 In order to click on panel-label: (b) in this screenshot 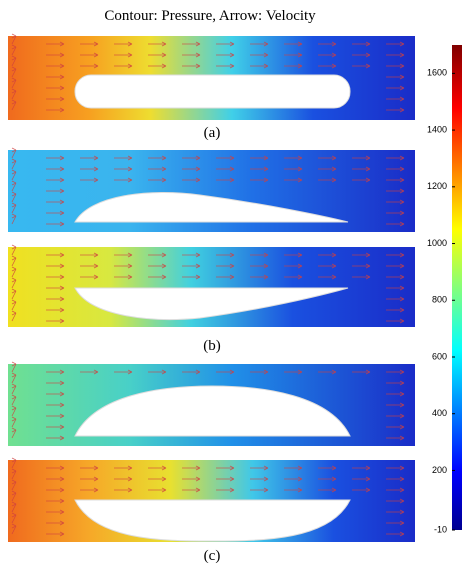, I will do `click(212, 346)`.